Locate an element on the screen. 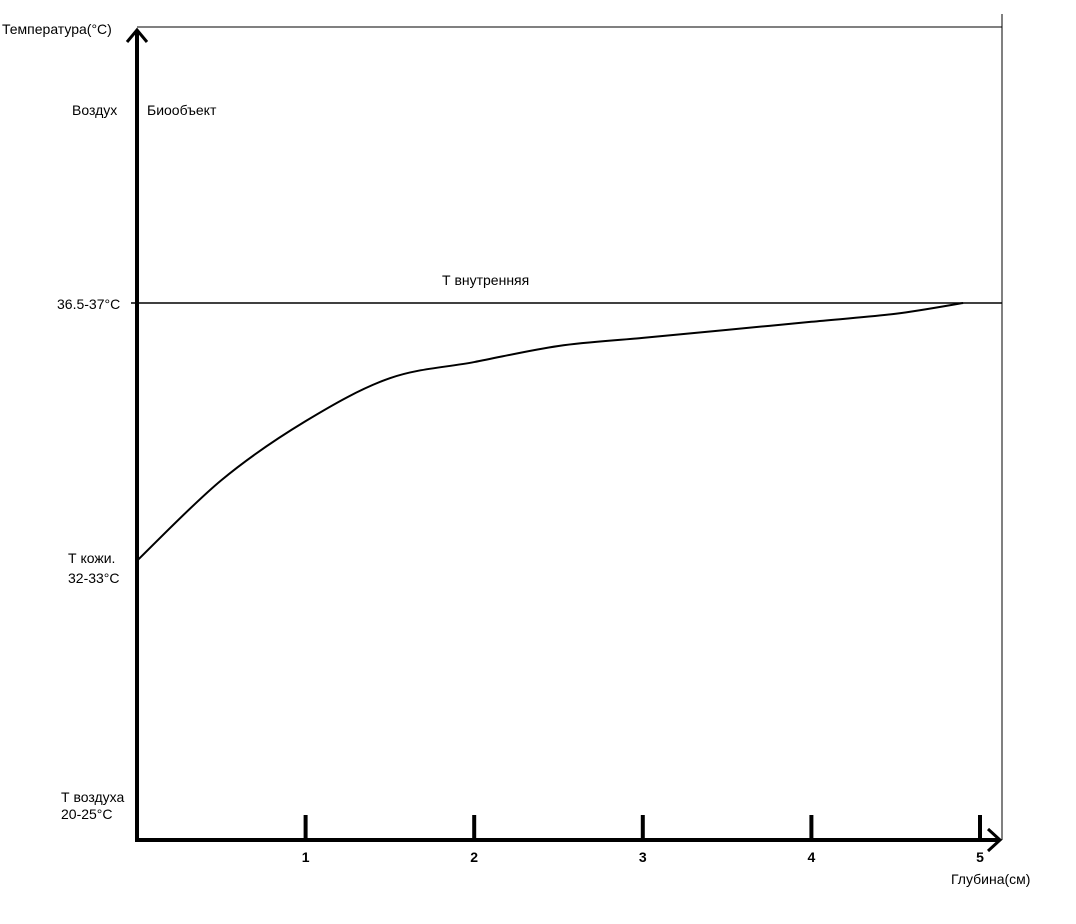 This screenshot has width=1076, height=924. region-label-body: Биообъект is located at coordinates (182, 110).